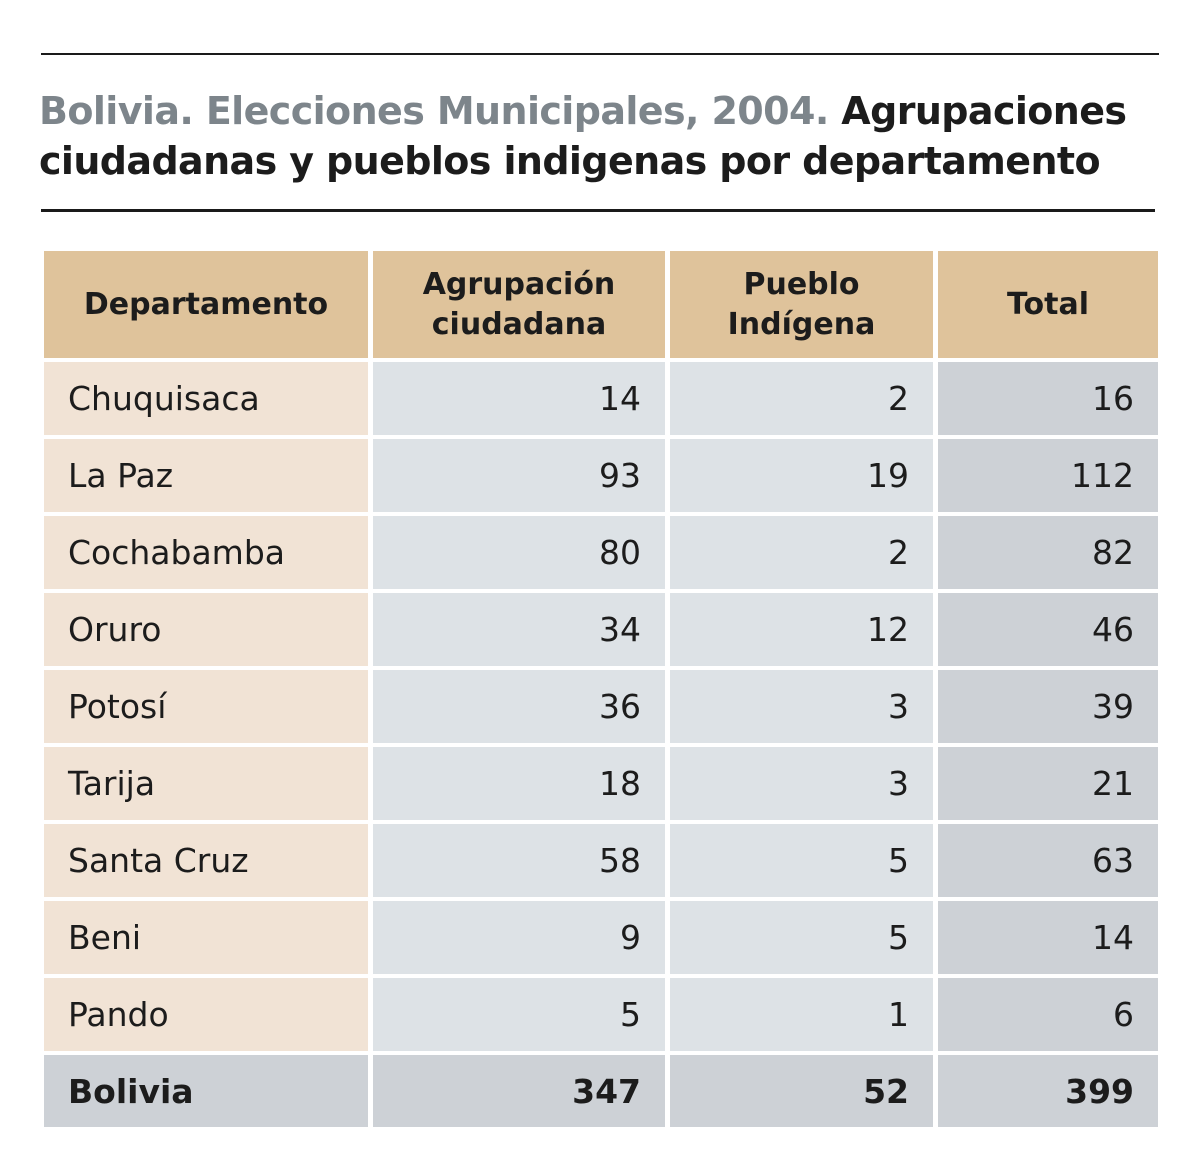 The image size is (1200, 1169). I want to click on cell-agrupacion: 5, so click(519, 1014).